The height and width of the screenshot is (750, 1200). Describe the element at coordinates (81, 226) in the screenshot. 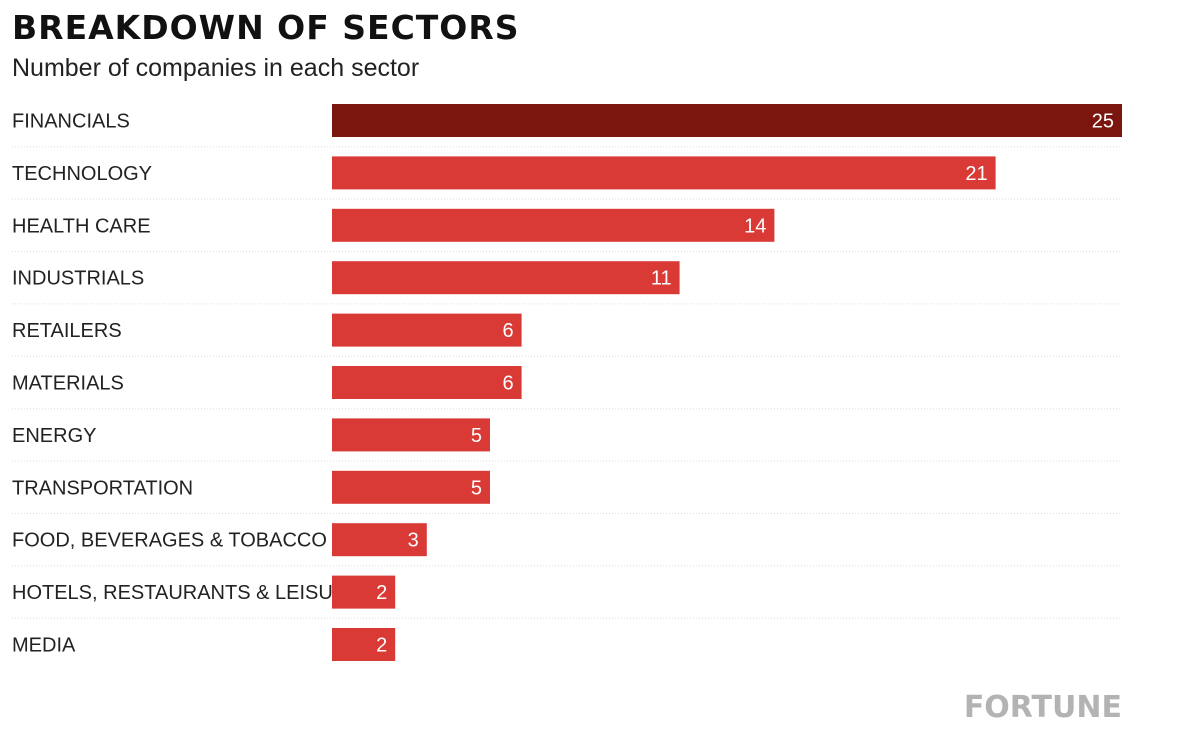

I see `category-label: HEALTH CARE` at that location.